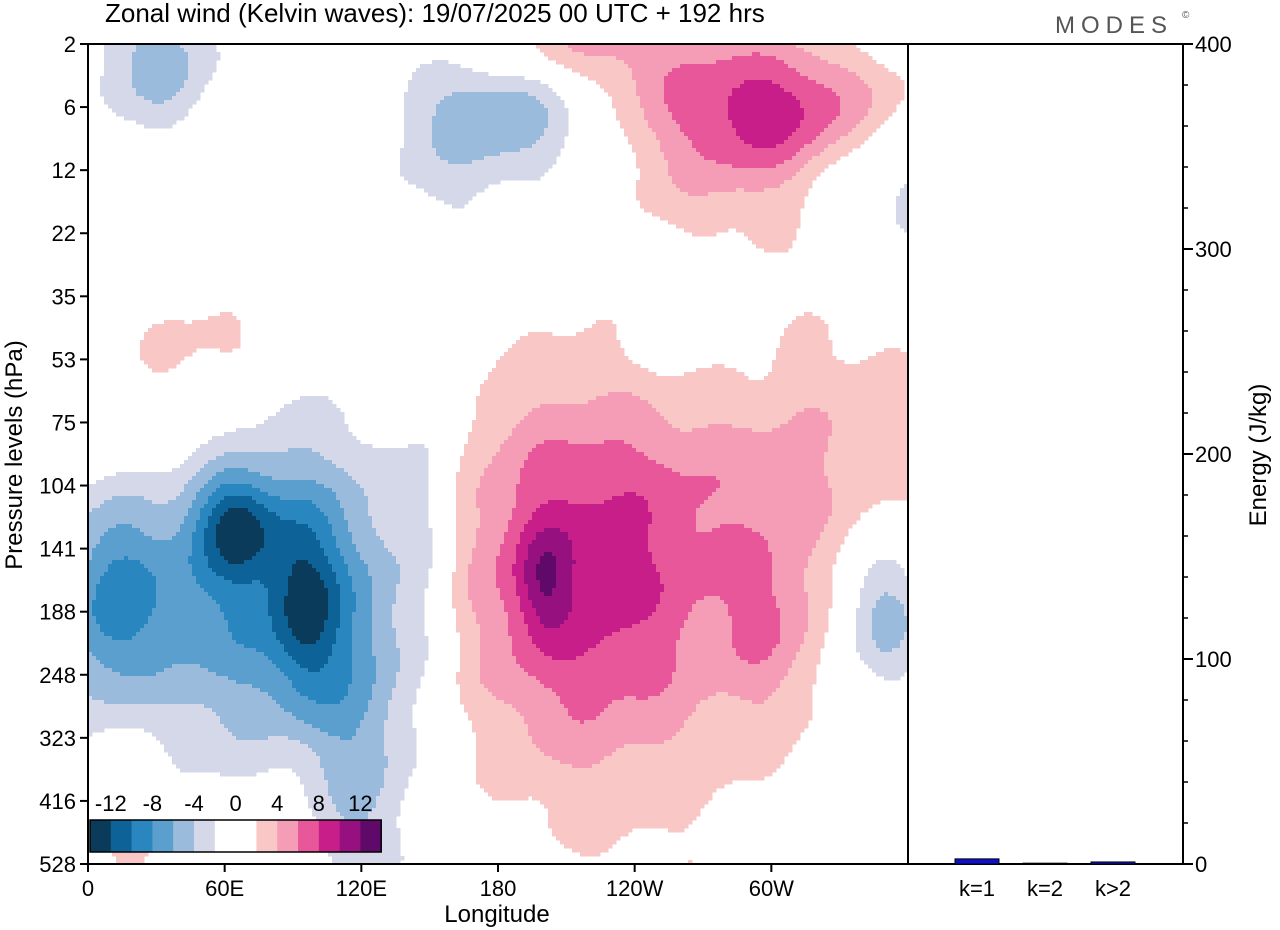  What do you see at coordinates (977, 861) in the screenshot?
I see `energy-bar` at bounding box center [977, 861].